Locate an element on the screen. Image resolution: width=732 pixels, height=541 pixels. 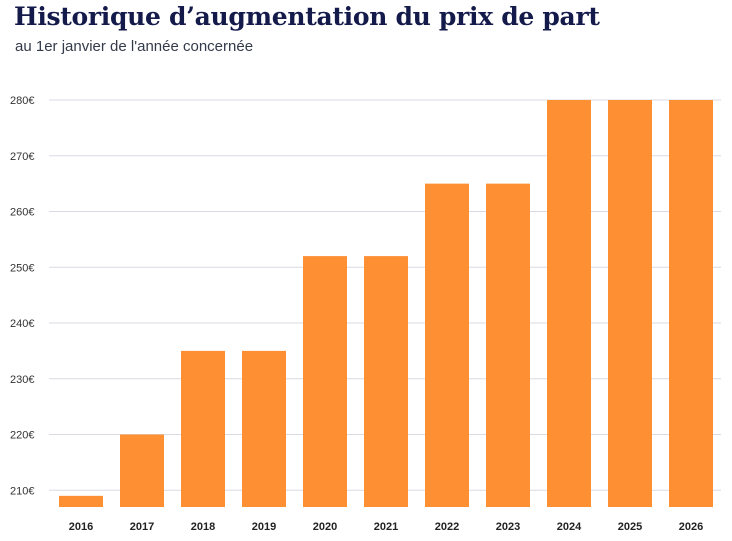
chart-subtitle: au 1er janvier de l'année concernée is located at coordinates (134, 46).